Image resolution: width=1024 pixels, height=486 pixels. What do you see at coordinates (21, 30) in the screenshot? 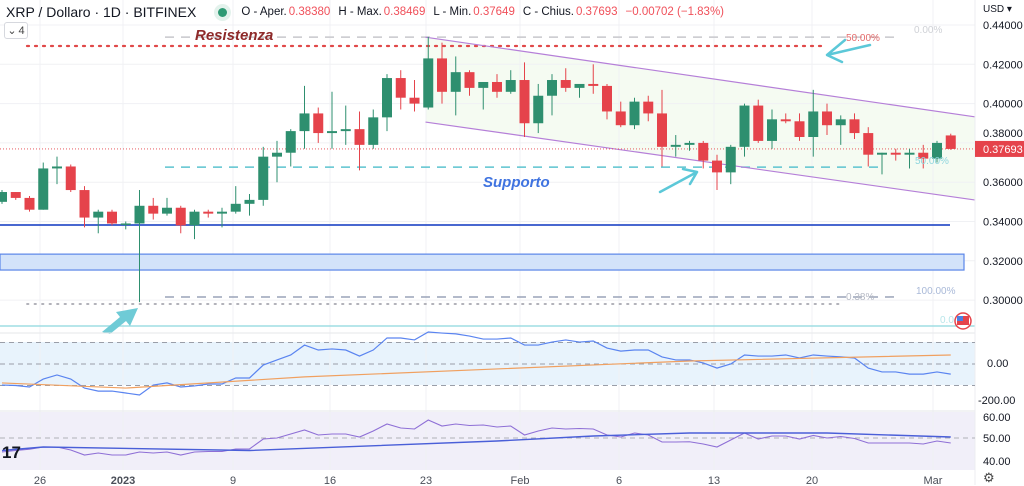
I see `indicator-count: 4` at bounding box center [21, 30].